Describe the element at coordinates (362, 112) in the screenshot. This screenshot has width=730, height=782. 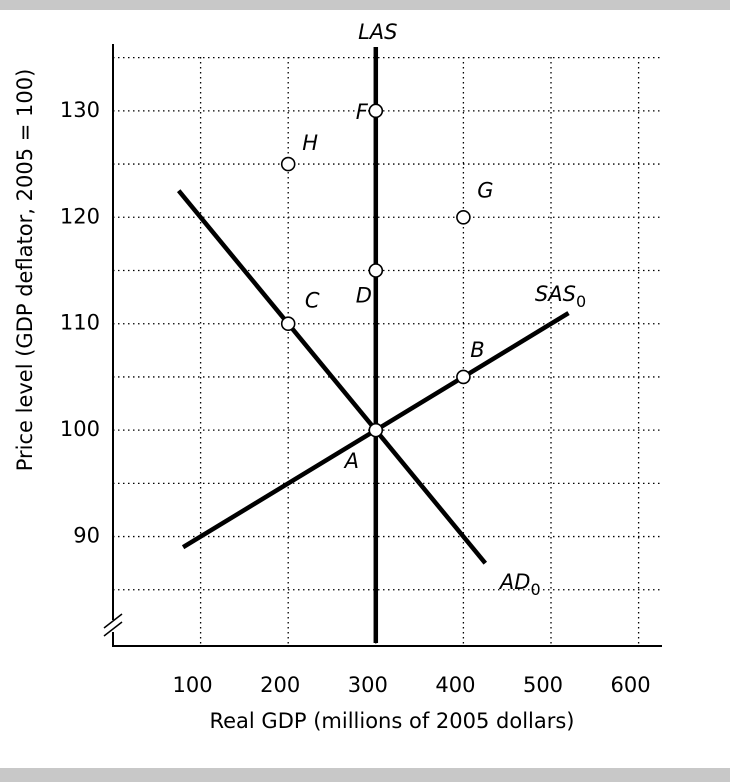
I see `point-label: F` at that location.